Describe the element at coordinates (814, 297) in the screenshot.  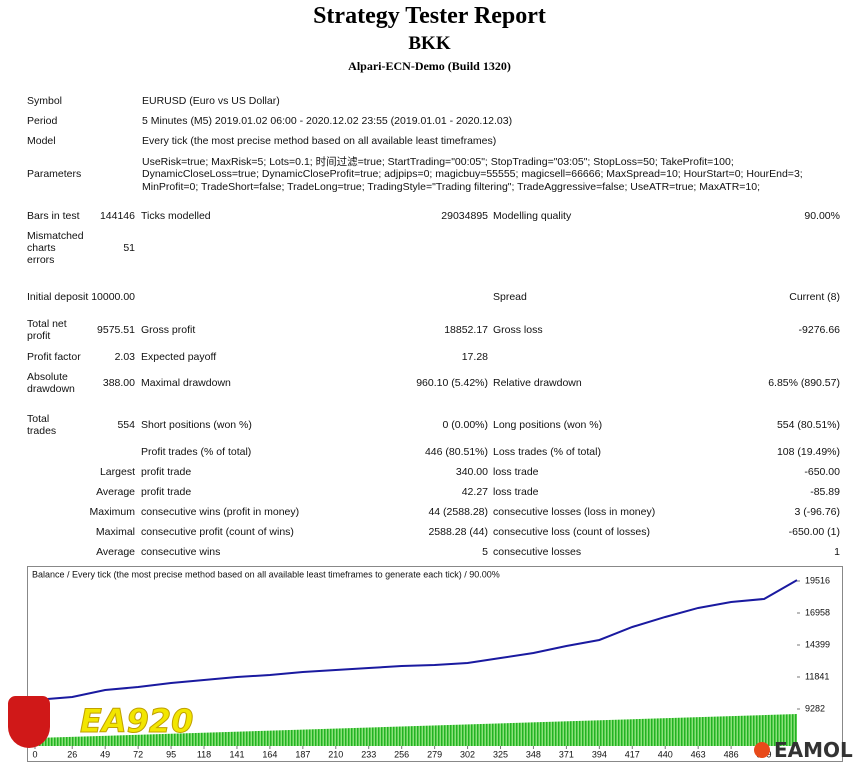
I see `stat-value: Current (8)` at that location.